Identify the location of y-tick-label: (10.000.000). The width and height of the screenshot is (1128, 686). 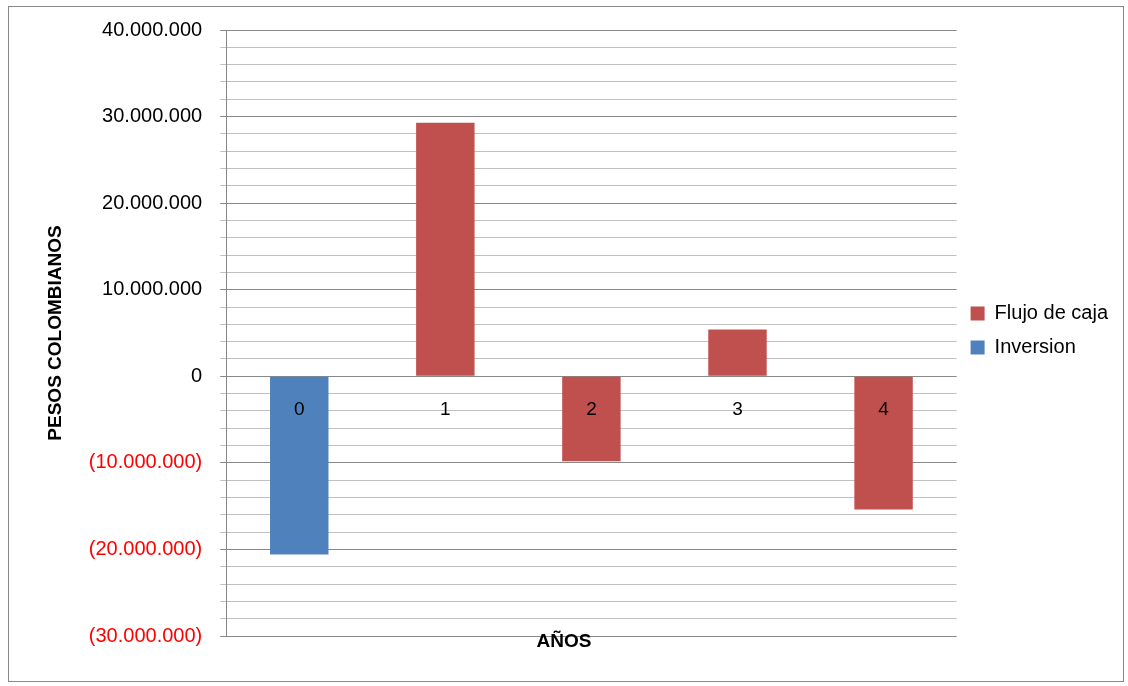
(145, 461).